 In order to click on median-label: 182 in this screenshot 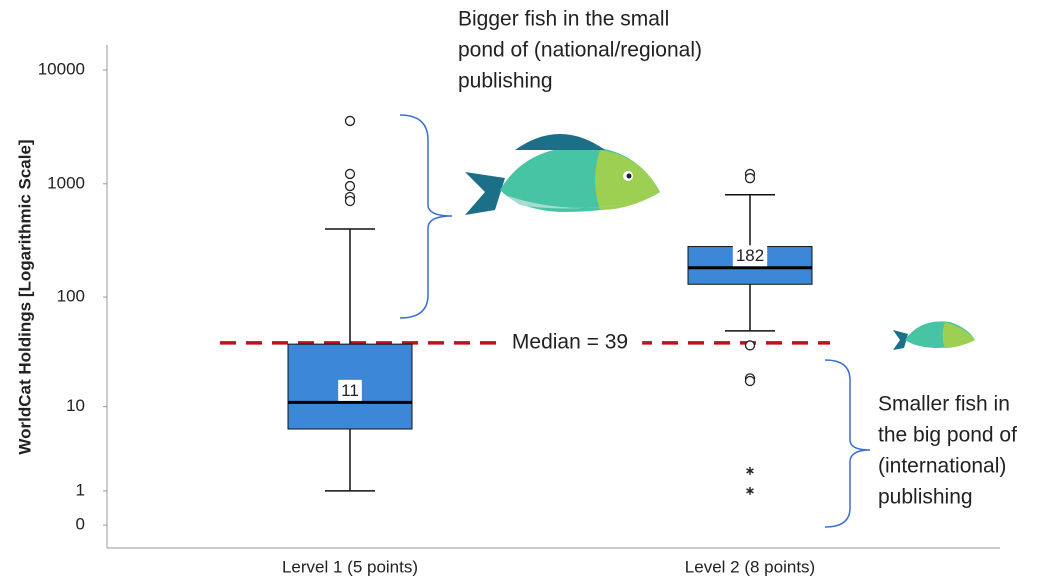, I will do `click(750, 255)`.